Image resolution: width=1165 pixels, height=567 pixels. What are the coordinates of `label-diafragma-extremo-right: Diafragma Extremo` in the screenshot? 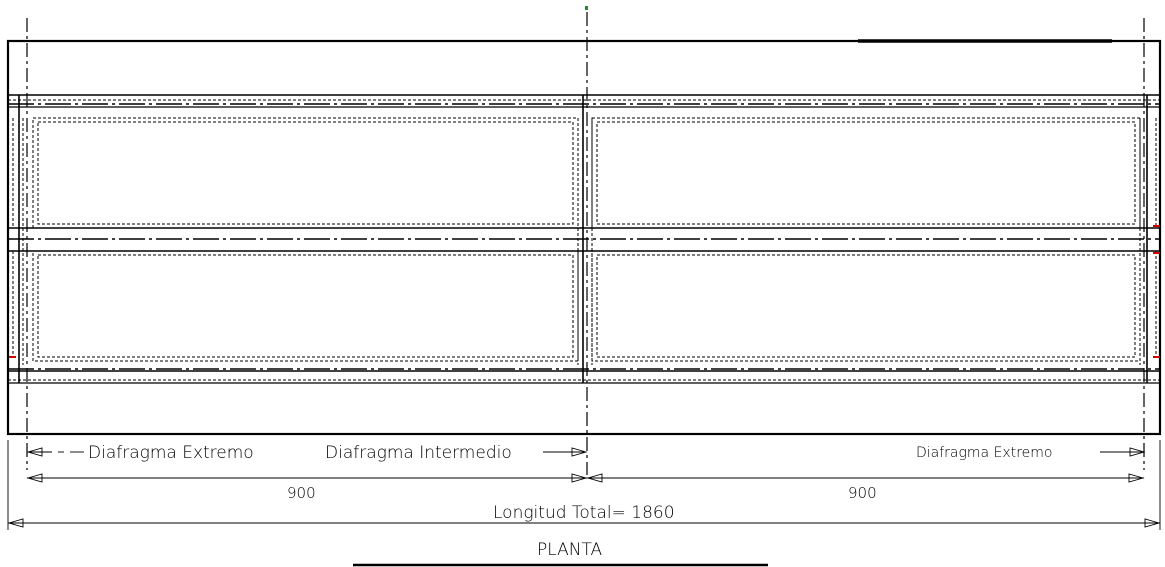 It's located at (984, 453).